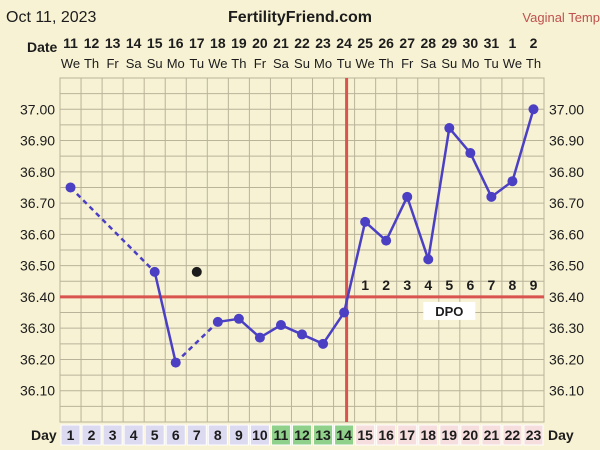  What do you see at coordinates (566, 234) in the screenshot?
I see `y-tick-label-right: 36.60` at bounding box center [566, 234].